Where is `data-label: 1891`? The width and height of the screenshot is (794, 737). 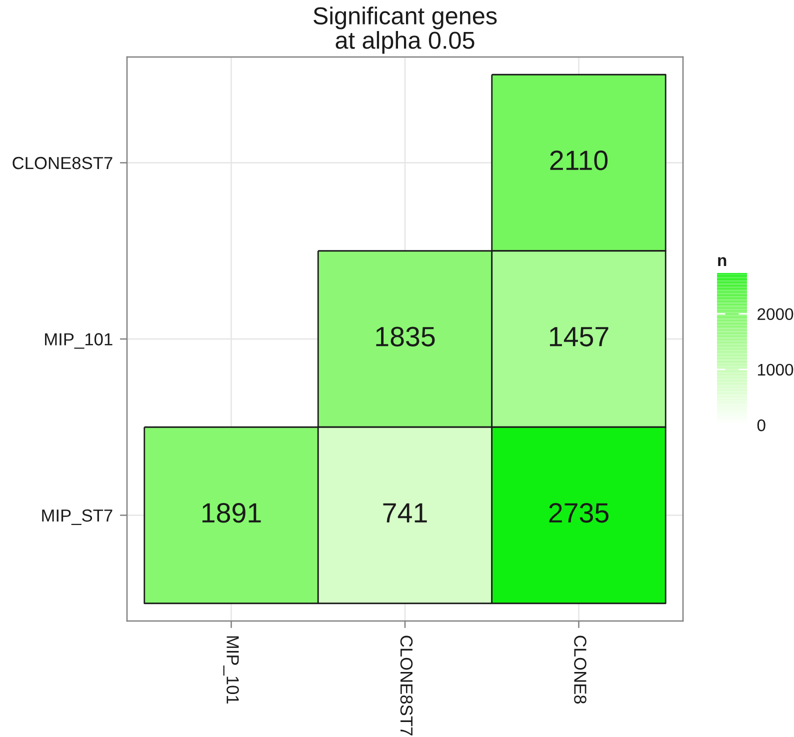
data-label: 1891 is located at coordinates (231, 513).